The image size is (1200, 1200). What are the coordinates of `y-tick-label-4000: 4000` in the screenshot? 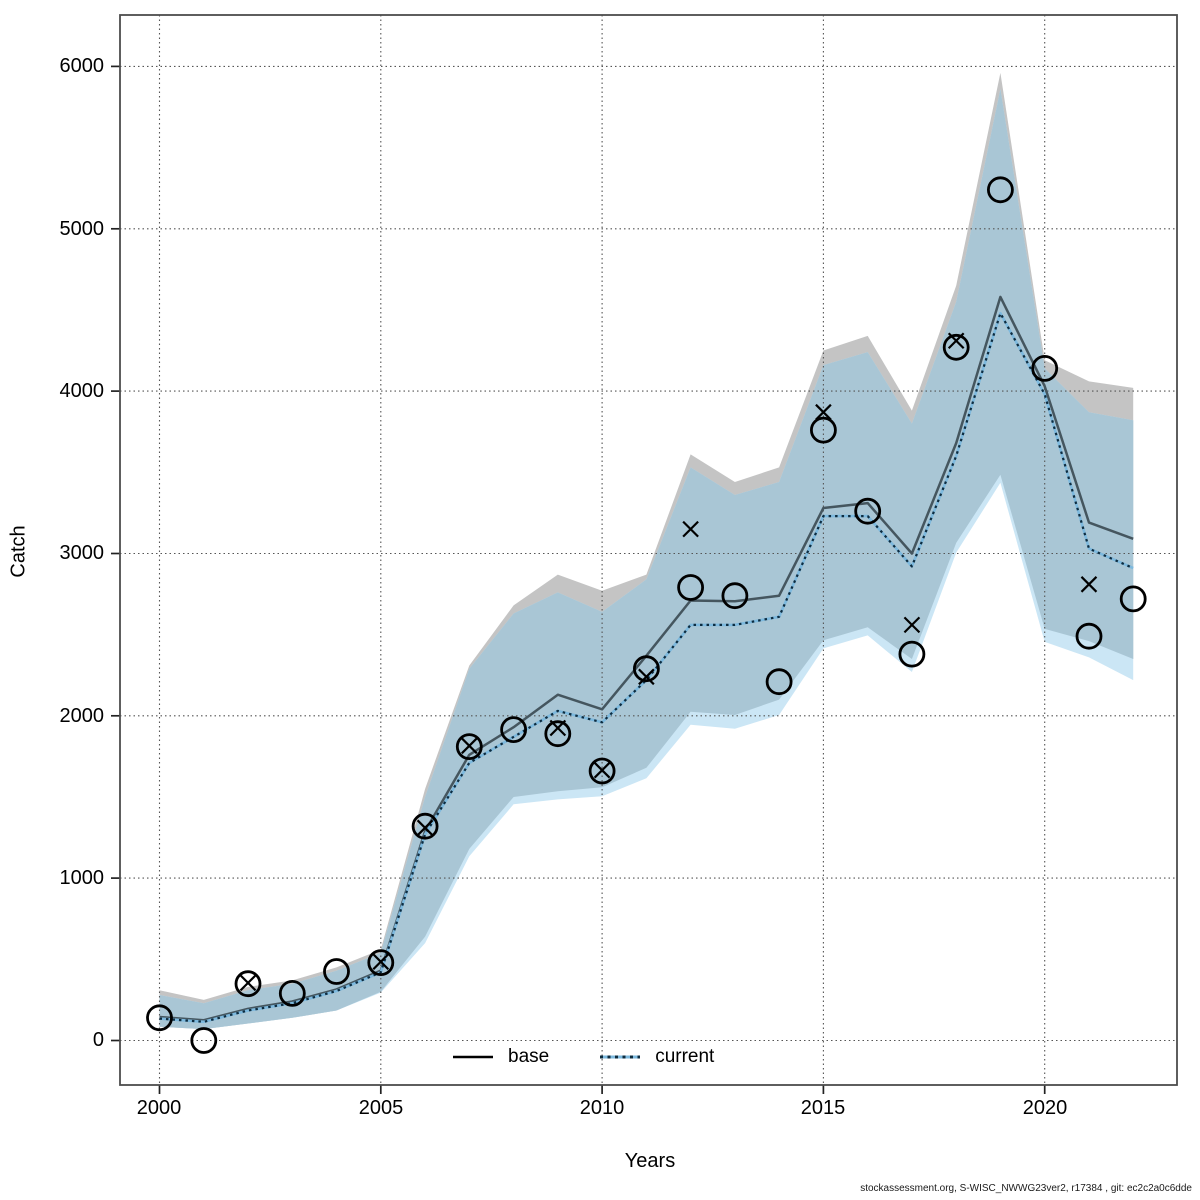 It's located at (82, 391).